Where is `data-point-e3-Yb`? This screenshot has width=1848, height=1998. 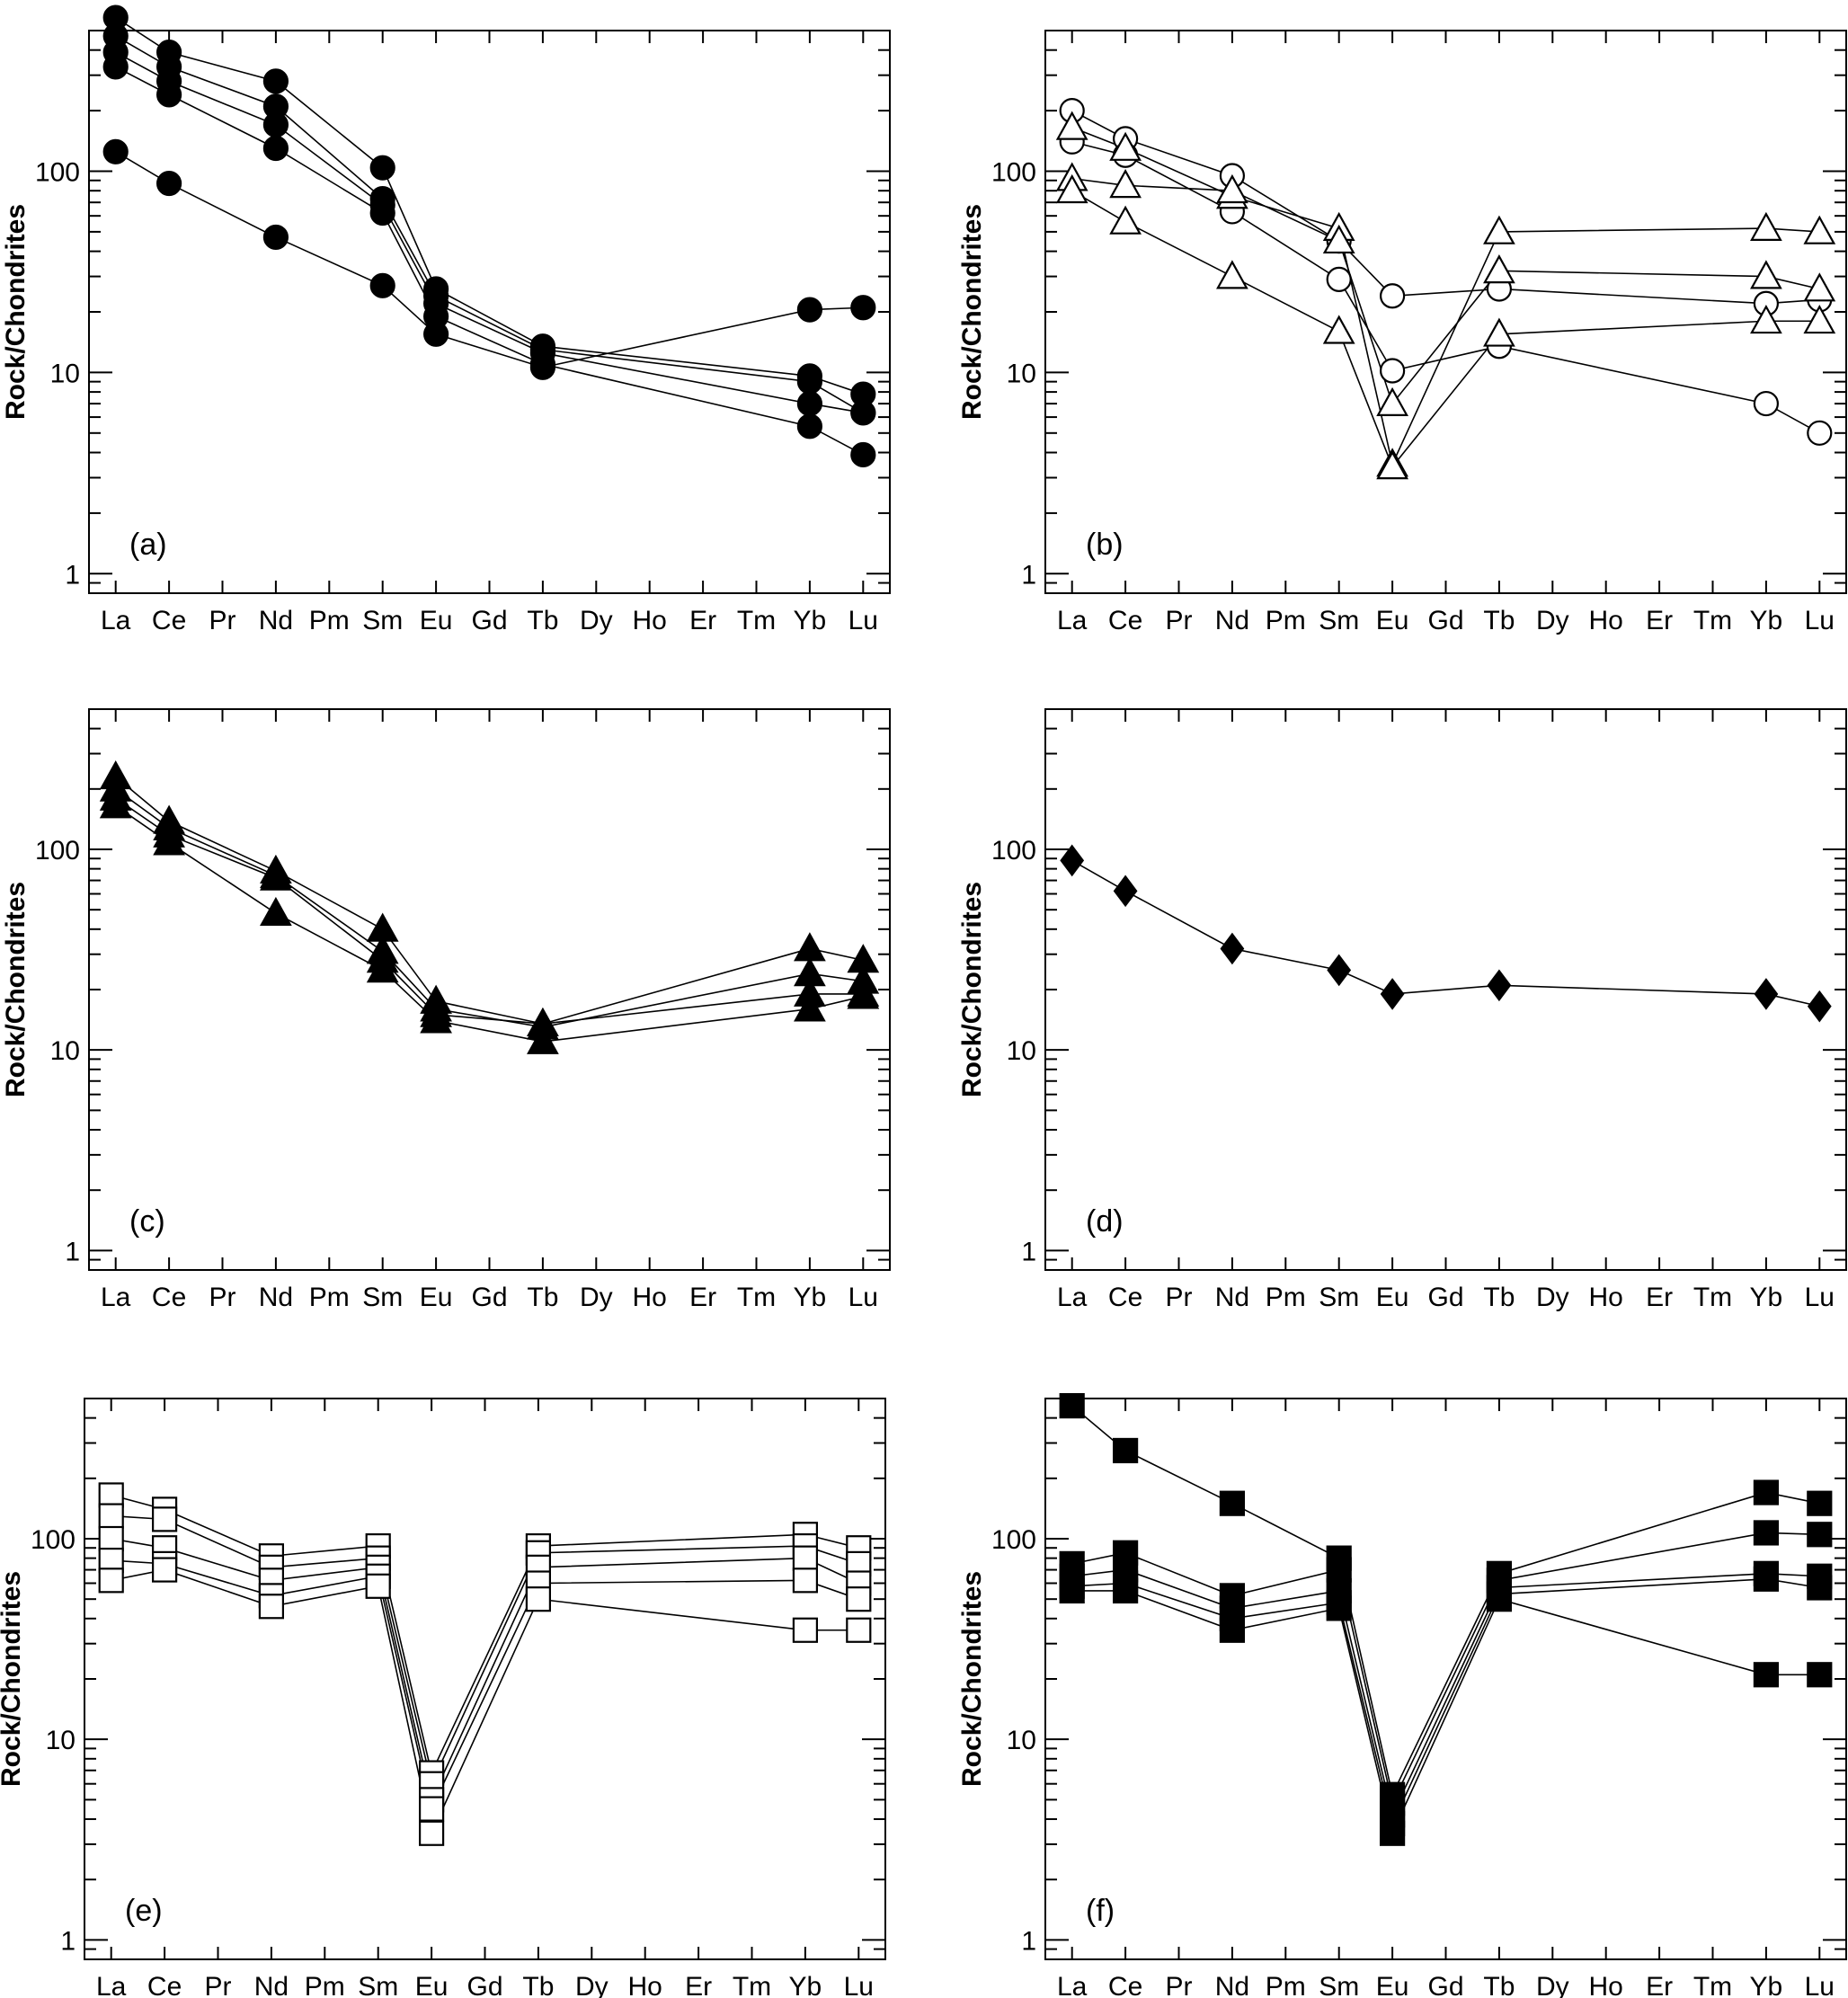
data-point-e3-Yb is located at coordinates (805, 1558).